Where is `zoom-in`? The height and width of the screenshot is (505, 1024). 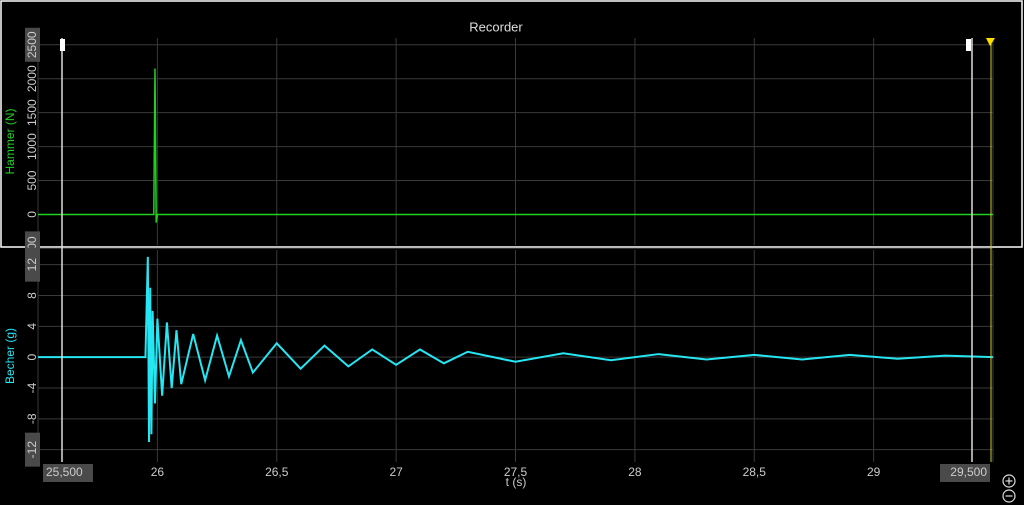 zoom-in is located at coordinates (1009, 481).